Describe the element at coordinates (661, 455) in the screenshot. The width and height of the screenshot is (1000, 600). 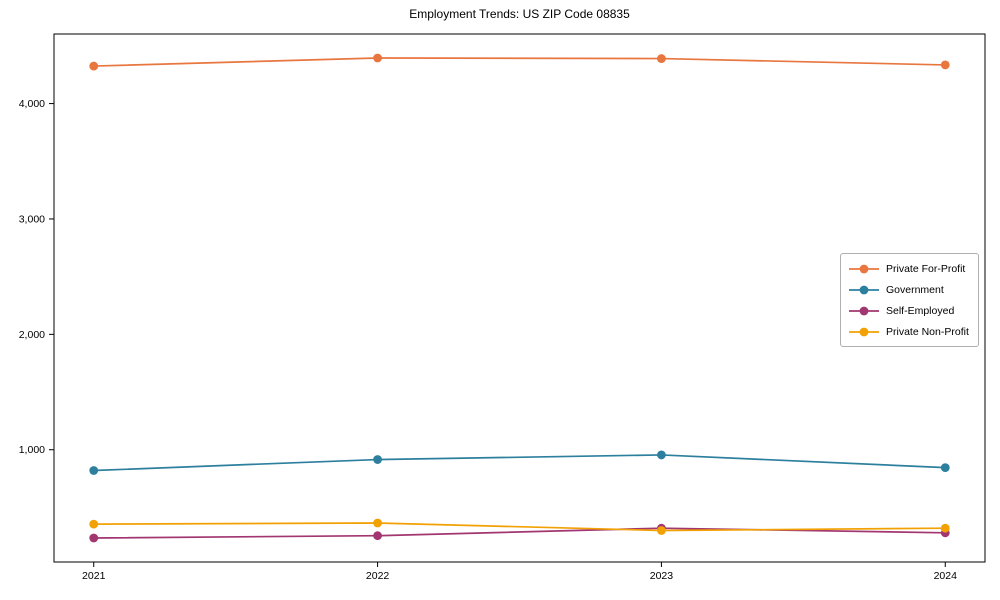
I see `data-point-government-2023` at that location.